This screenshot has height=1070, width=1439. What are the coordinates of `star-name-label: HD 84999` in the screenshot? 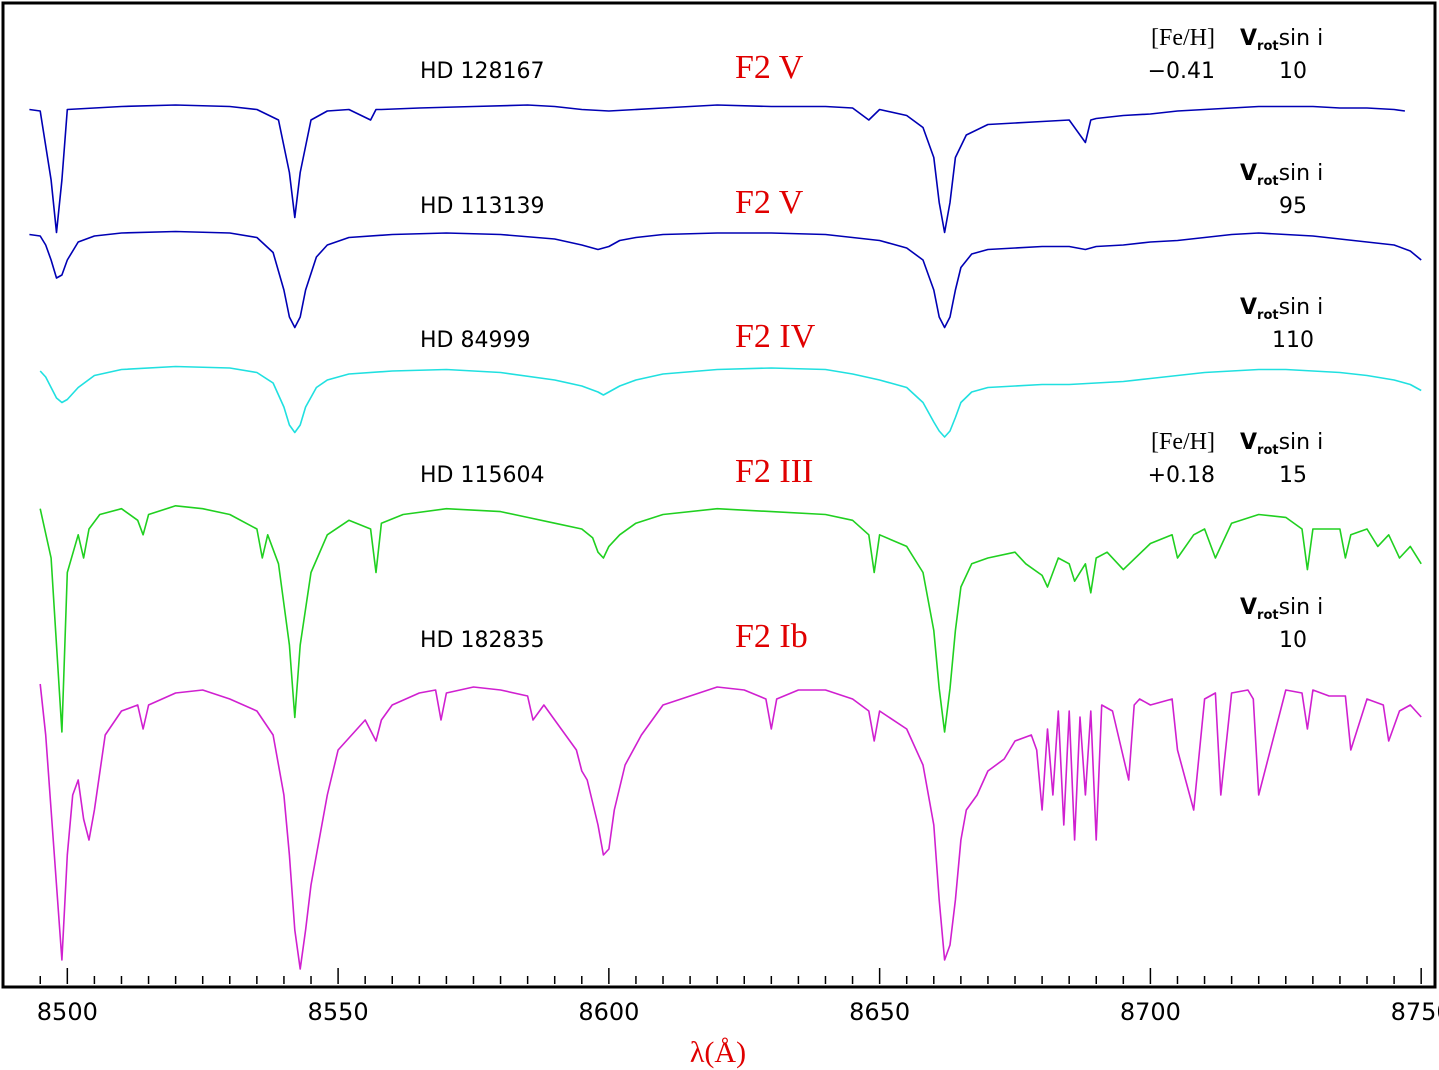 It's located at (475, 340).